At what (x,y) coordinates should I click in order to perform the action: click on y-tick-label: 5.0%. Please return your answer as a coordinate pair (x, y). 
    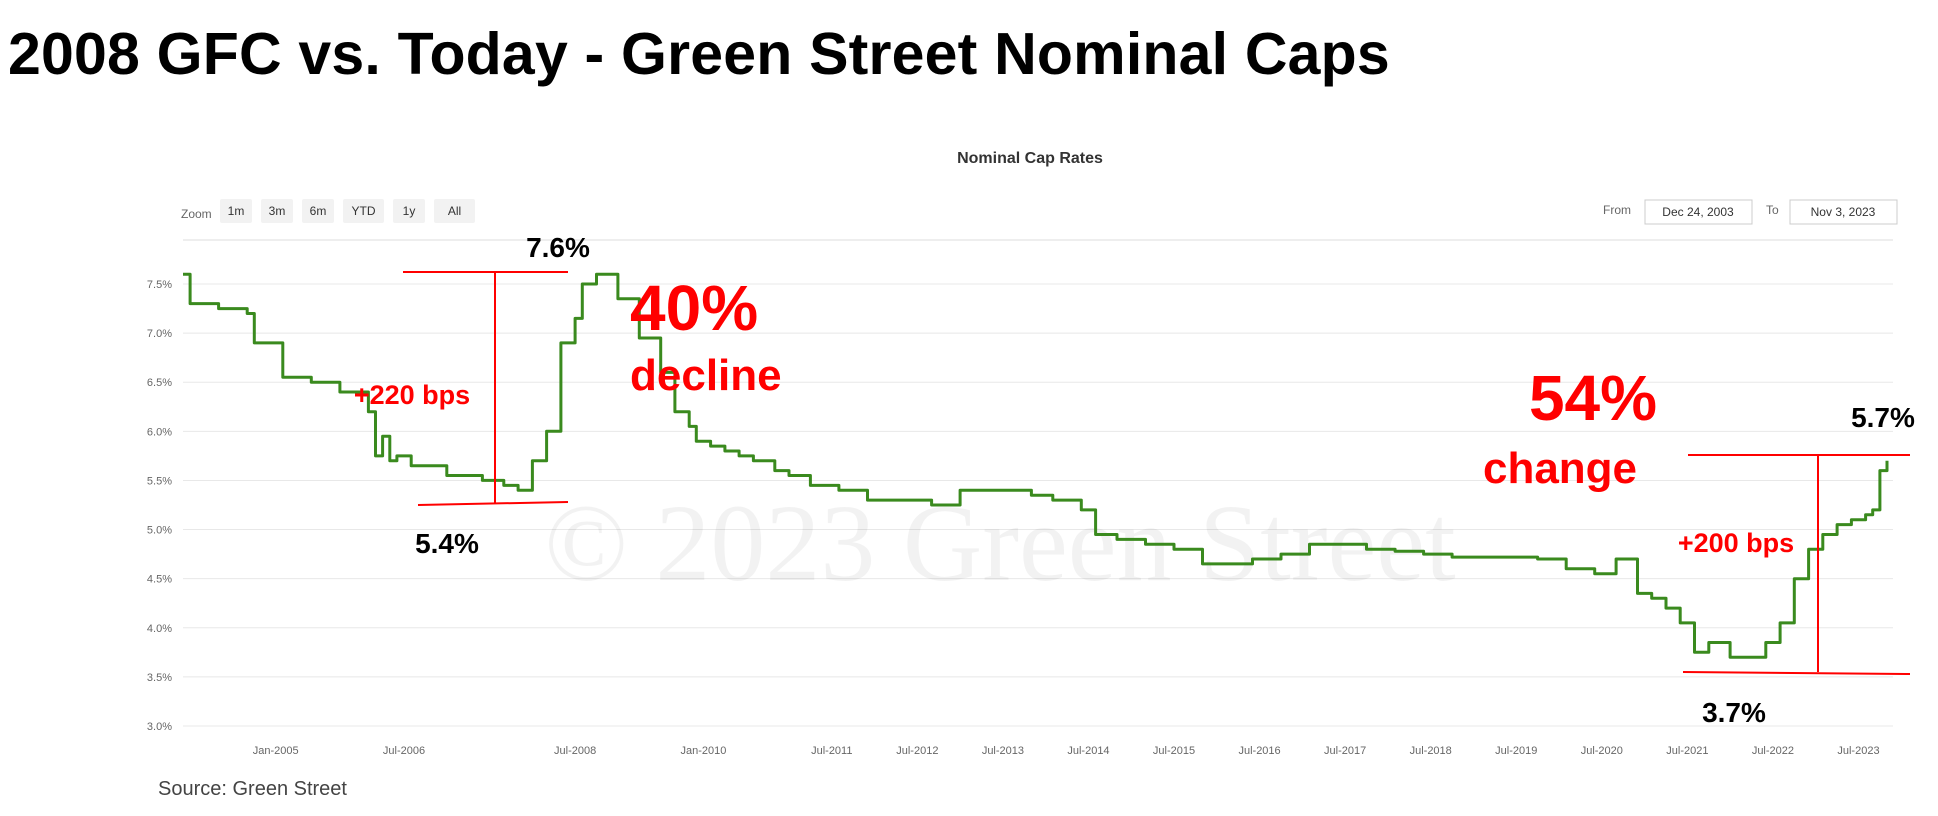
    Looking at the image, I should click on (159, 531).